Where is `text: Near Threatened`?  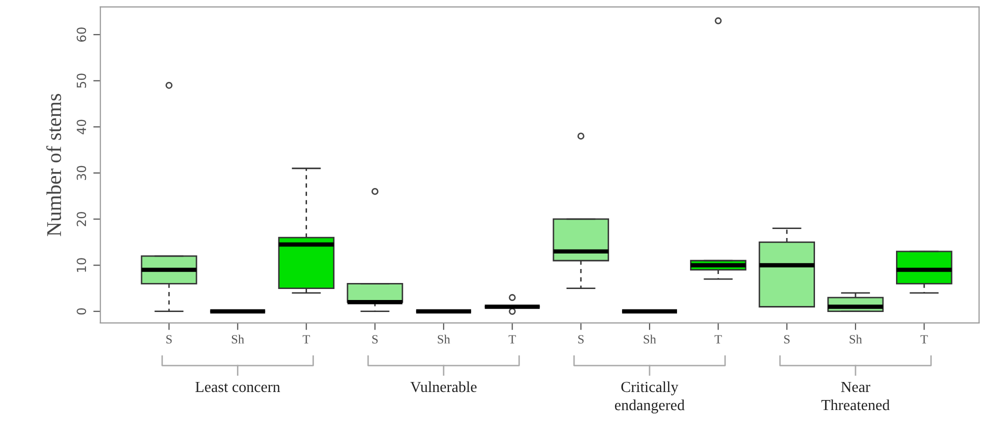 text: Near Threatened is located at coordinates (855, 396).